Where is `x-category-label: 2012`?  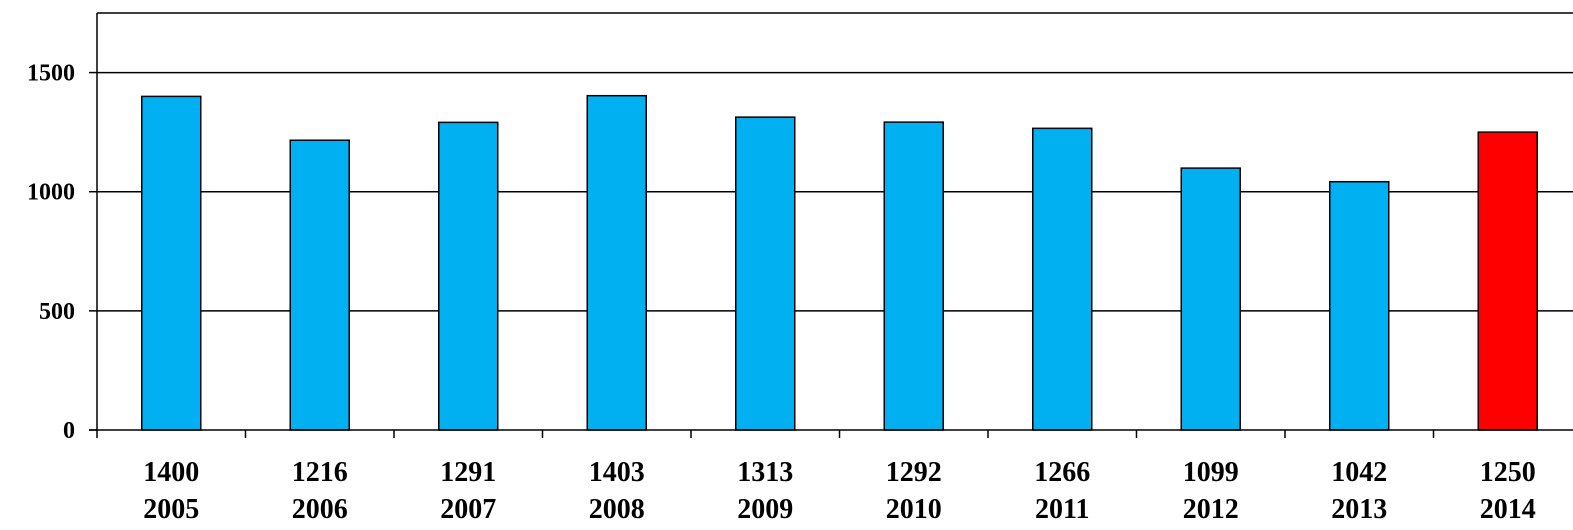
x-category-label: 2012 is located at coordinates (1211, 509).